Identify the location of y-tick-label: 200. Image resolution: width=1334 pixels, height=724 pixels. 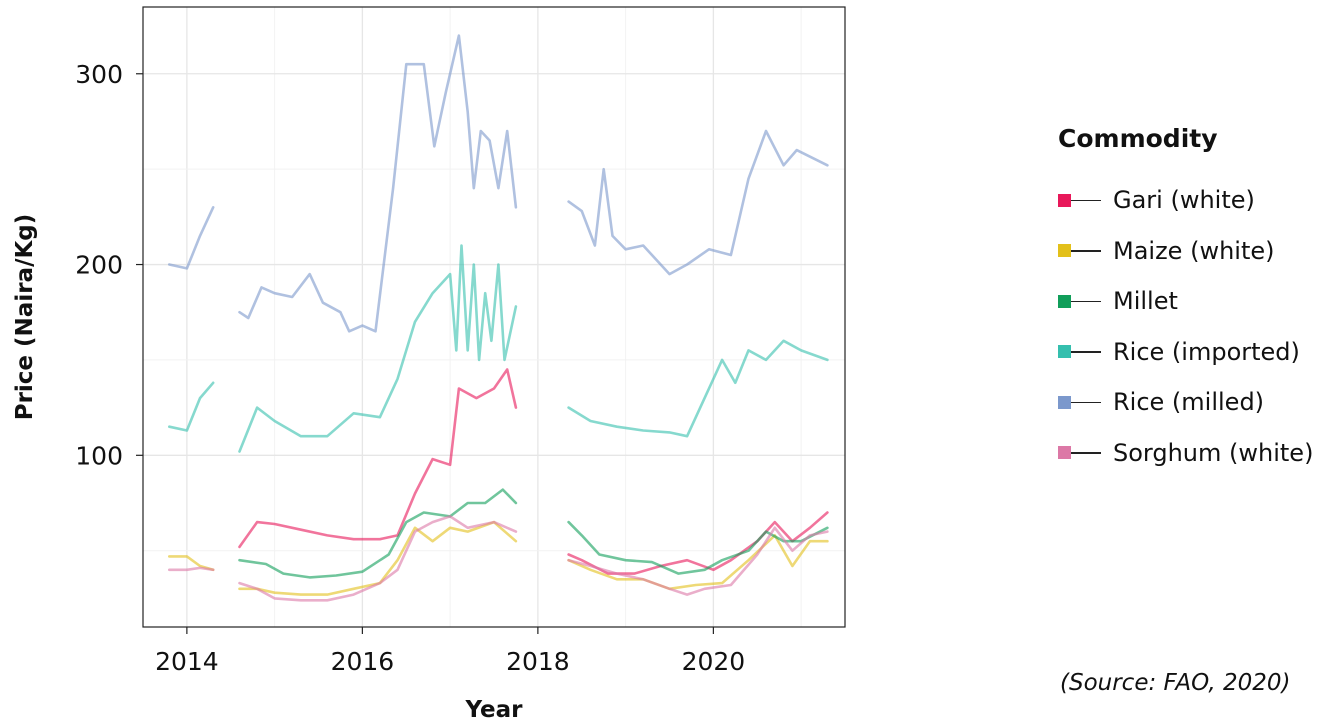
(99, 265).